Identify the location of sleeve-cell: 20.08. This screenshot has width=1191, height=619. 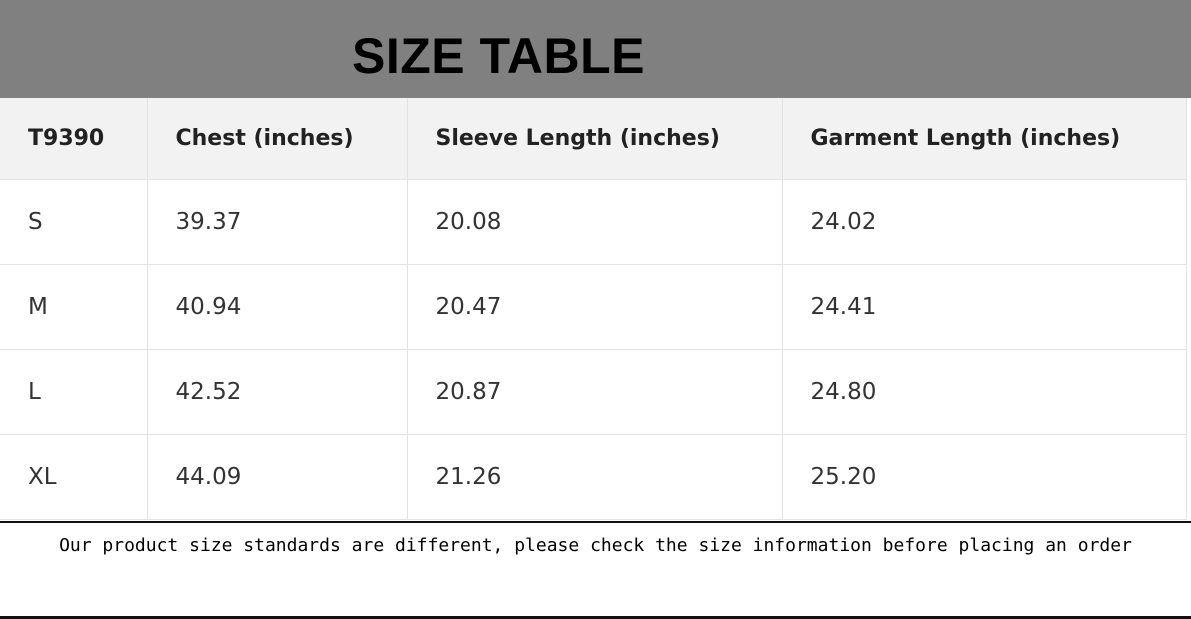
(594, 222).